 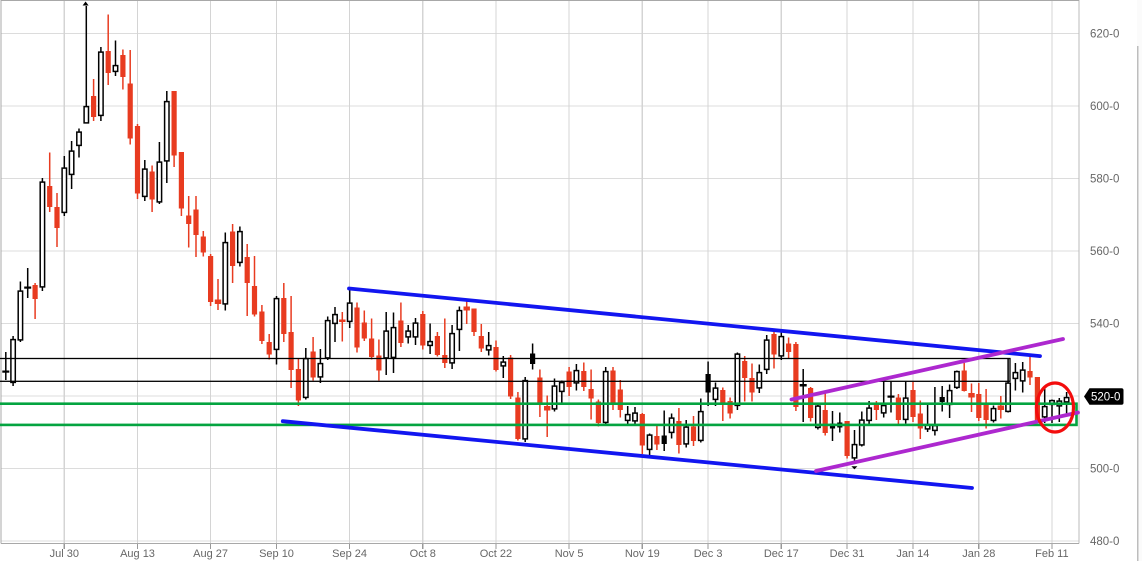 I want to click on svg-text: Sep 24, so click(x=349, y=554).